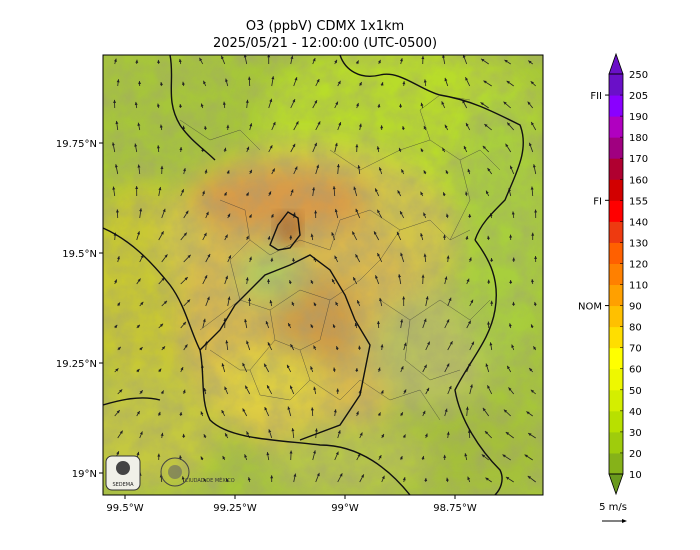  Describe the element at coordinates (635, 412) in the screenshot. I see `colorbar-tick-label: 40` at that location.